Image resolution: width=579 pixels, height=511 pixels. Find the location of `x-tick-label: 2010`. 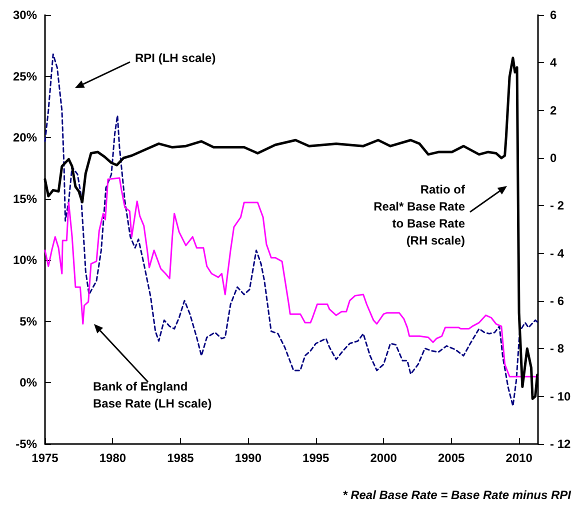

x-tick-label: 2010 is located at coordinates (519, 458).